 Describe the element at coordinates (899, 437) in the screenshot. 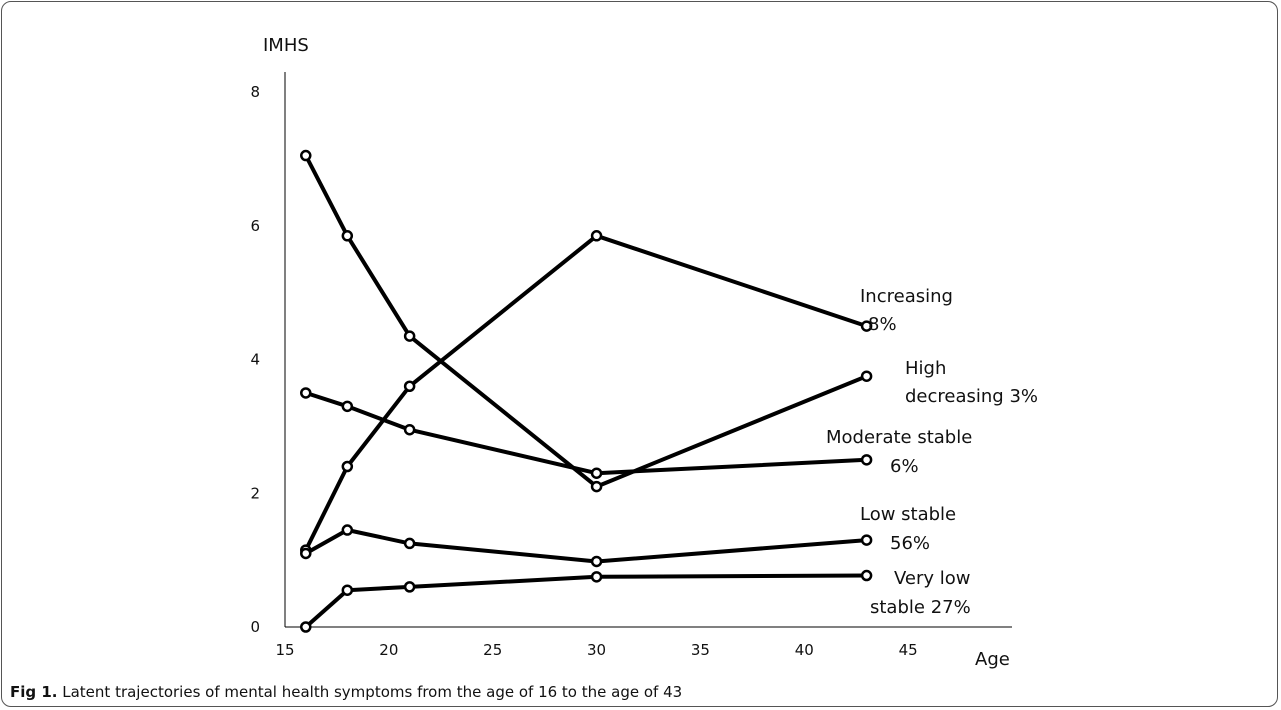

I see `series-label: Moderate stable` at that location.